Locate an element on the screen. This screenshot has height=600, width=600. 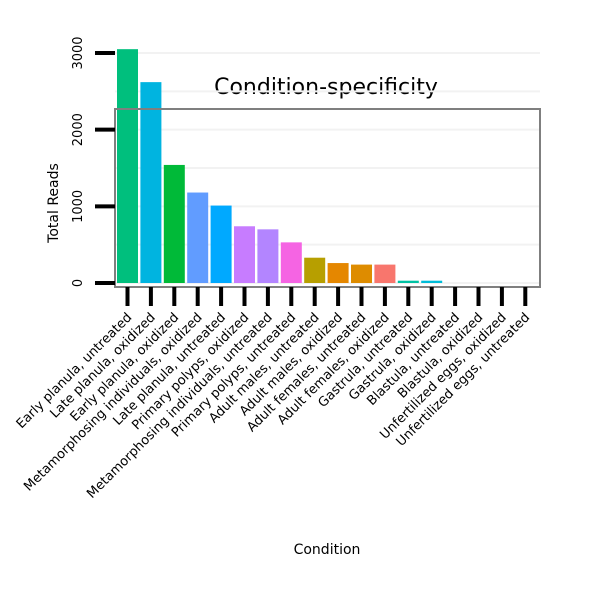
y-axis-label: Total Reads is located at coordinates (54, 203).